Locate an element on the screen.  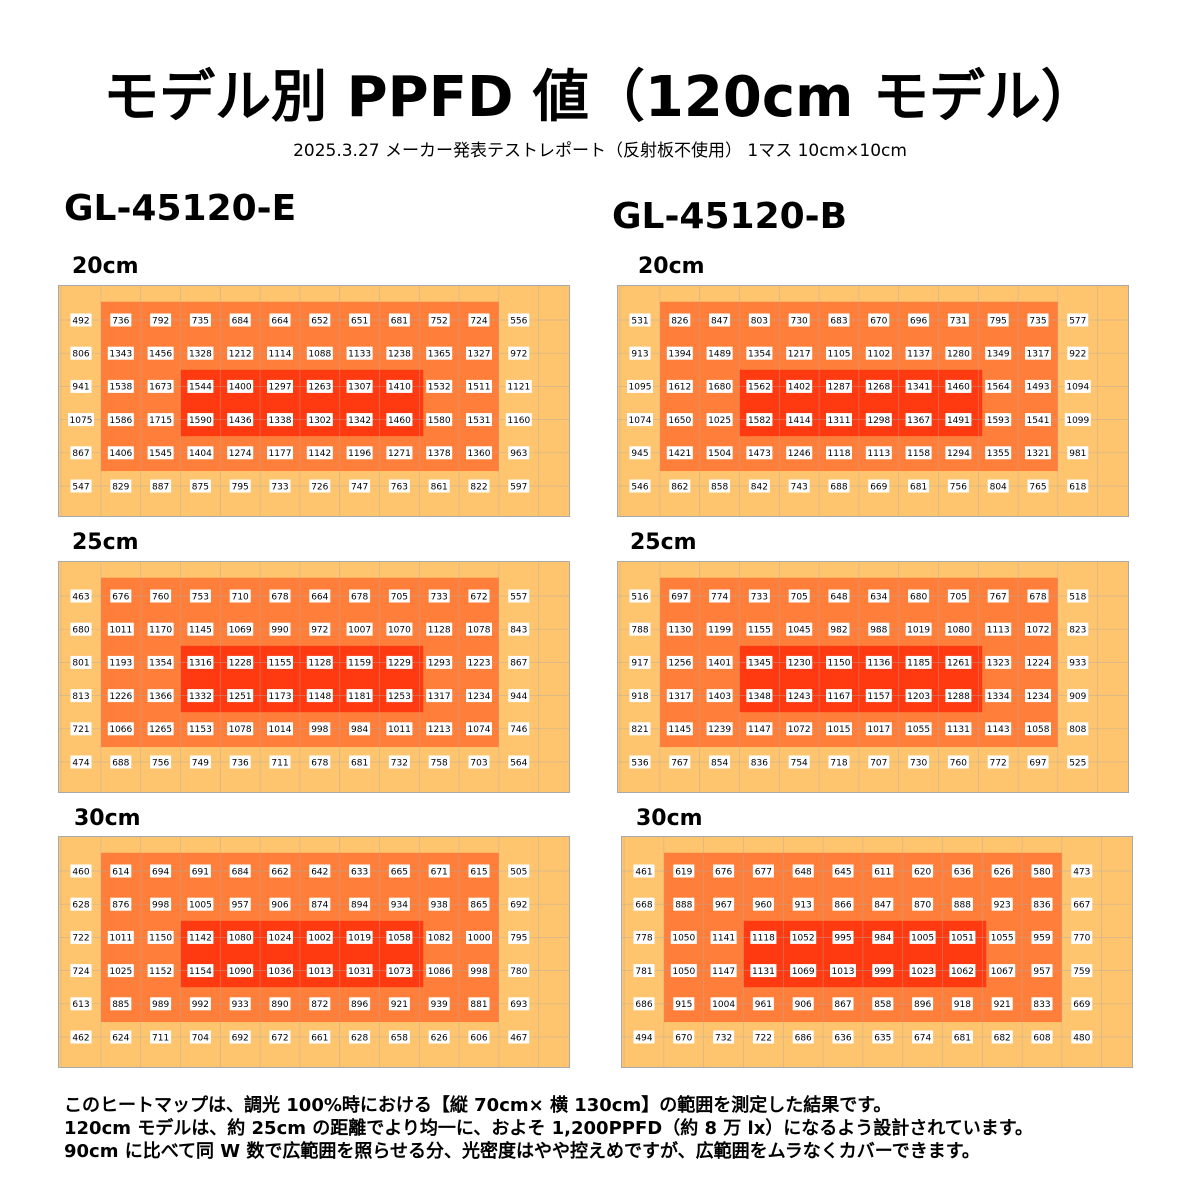
cell-value: 1141 is located at coordinates (723, 939).